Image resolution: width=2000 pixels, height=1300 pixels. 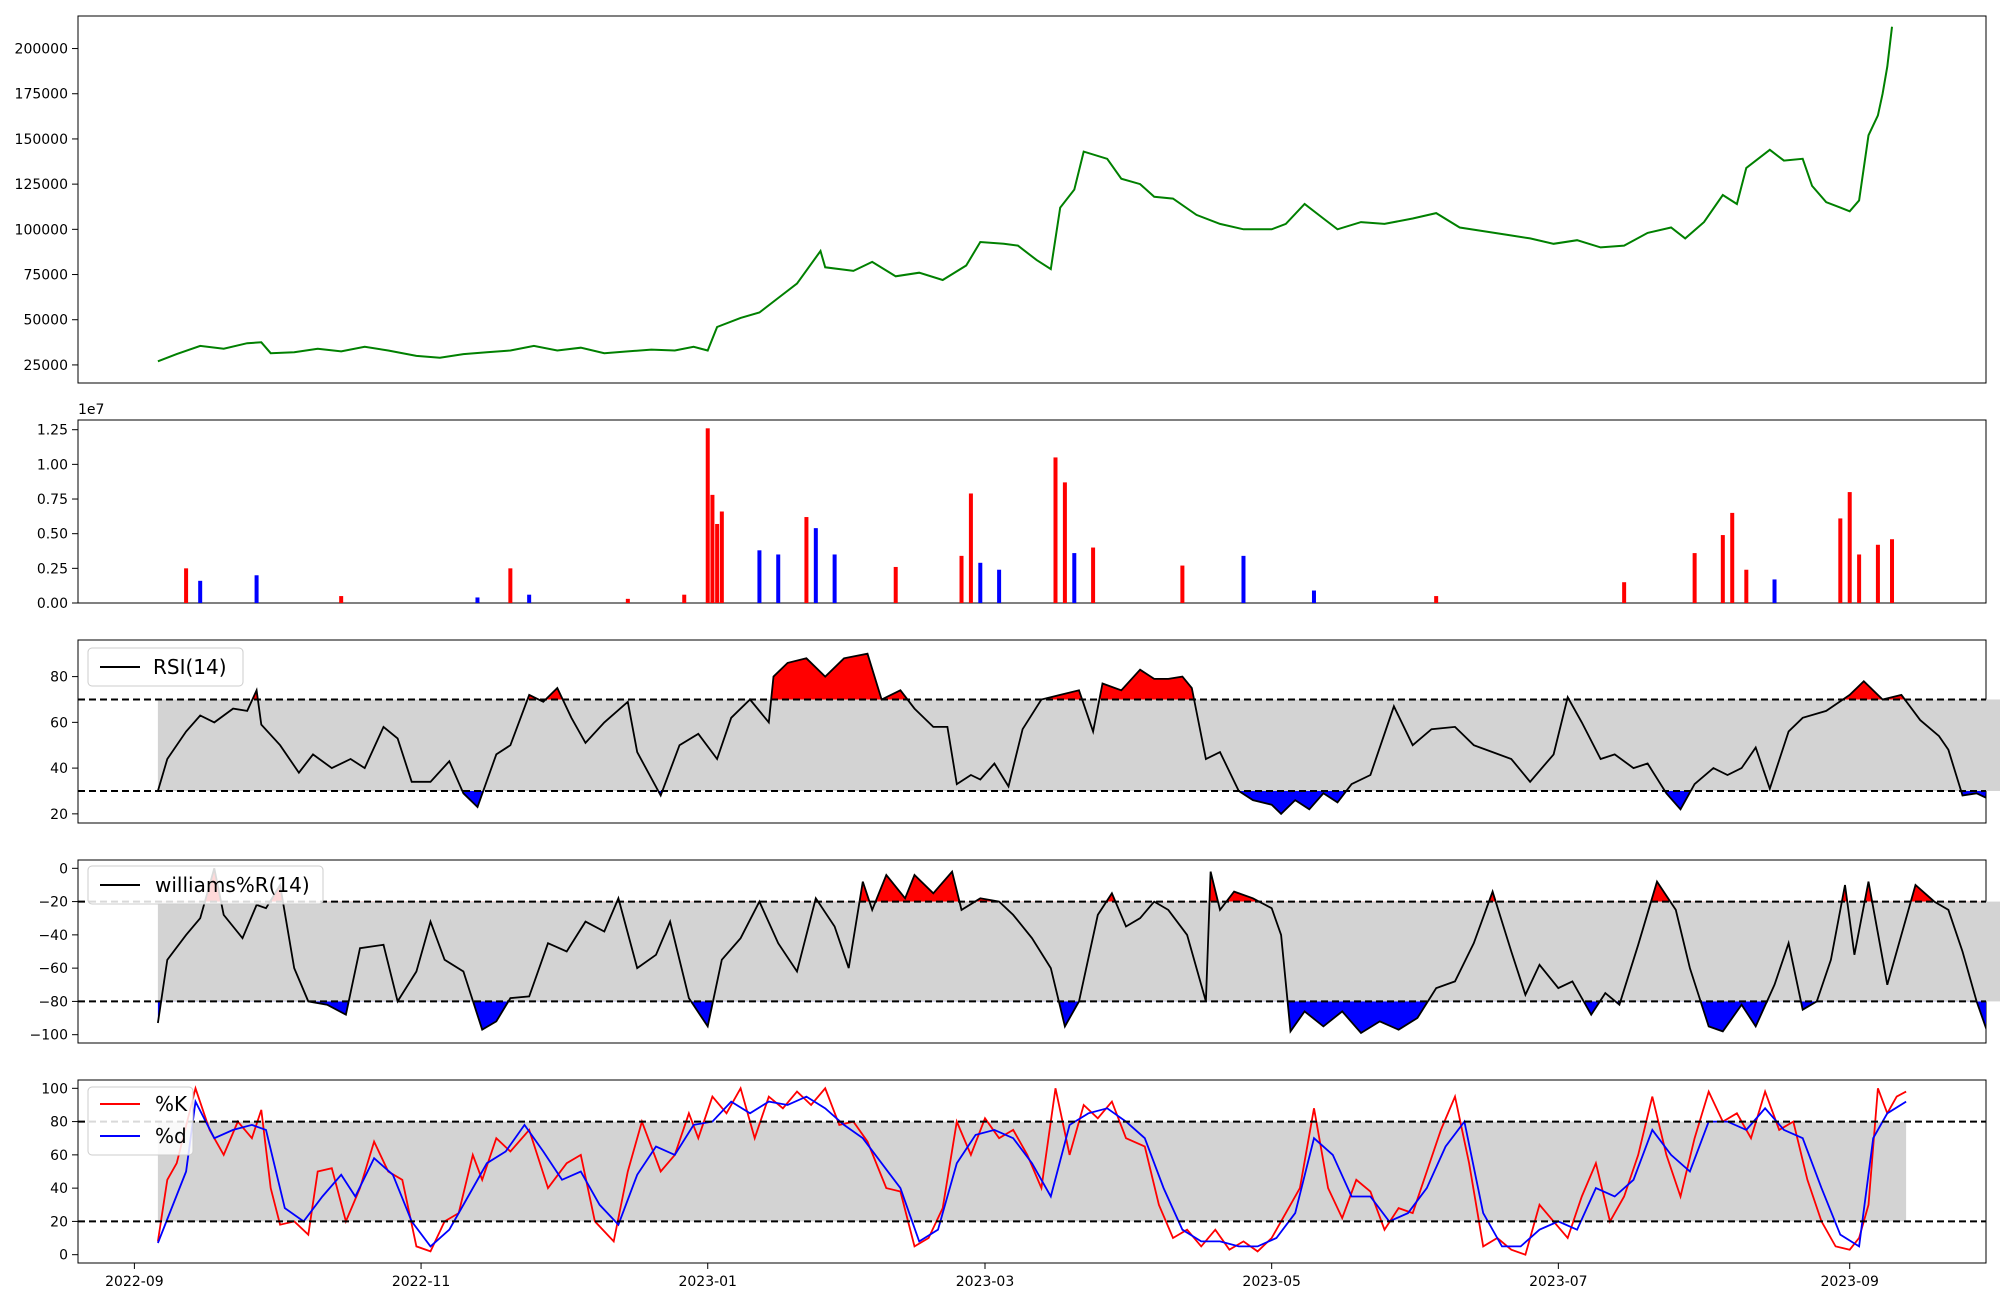 I want to click on y-tick-label: 100, so click(x=54, y=1089).